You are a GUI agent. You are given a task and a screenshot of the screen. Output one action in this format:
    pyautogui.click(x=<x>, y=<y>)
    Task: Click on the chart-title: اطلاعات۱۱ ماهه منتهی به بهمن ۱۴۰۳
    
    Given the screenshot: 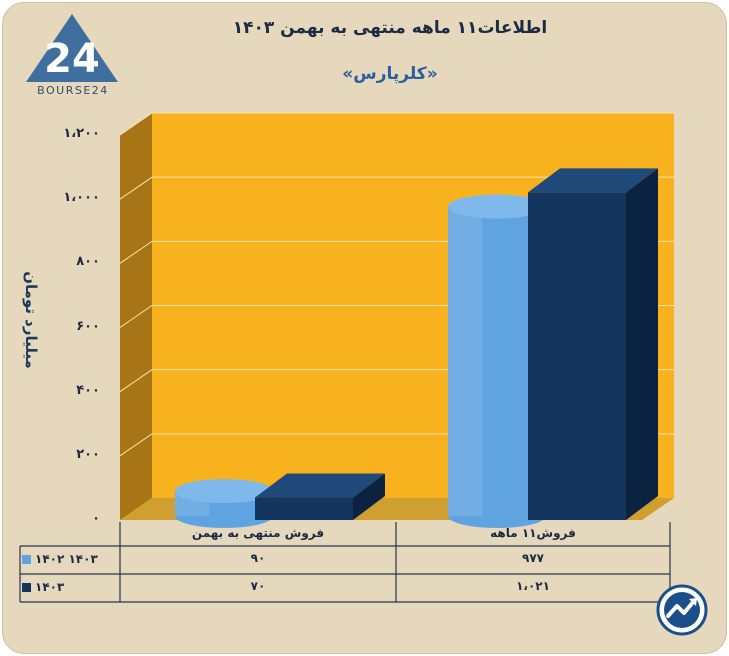 What is the action you would take?
    pyautogui.click(x=390, y=28)
    